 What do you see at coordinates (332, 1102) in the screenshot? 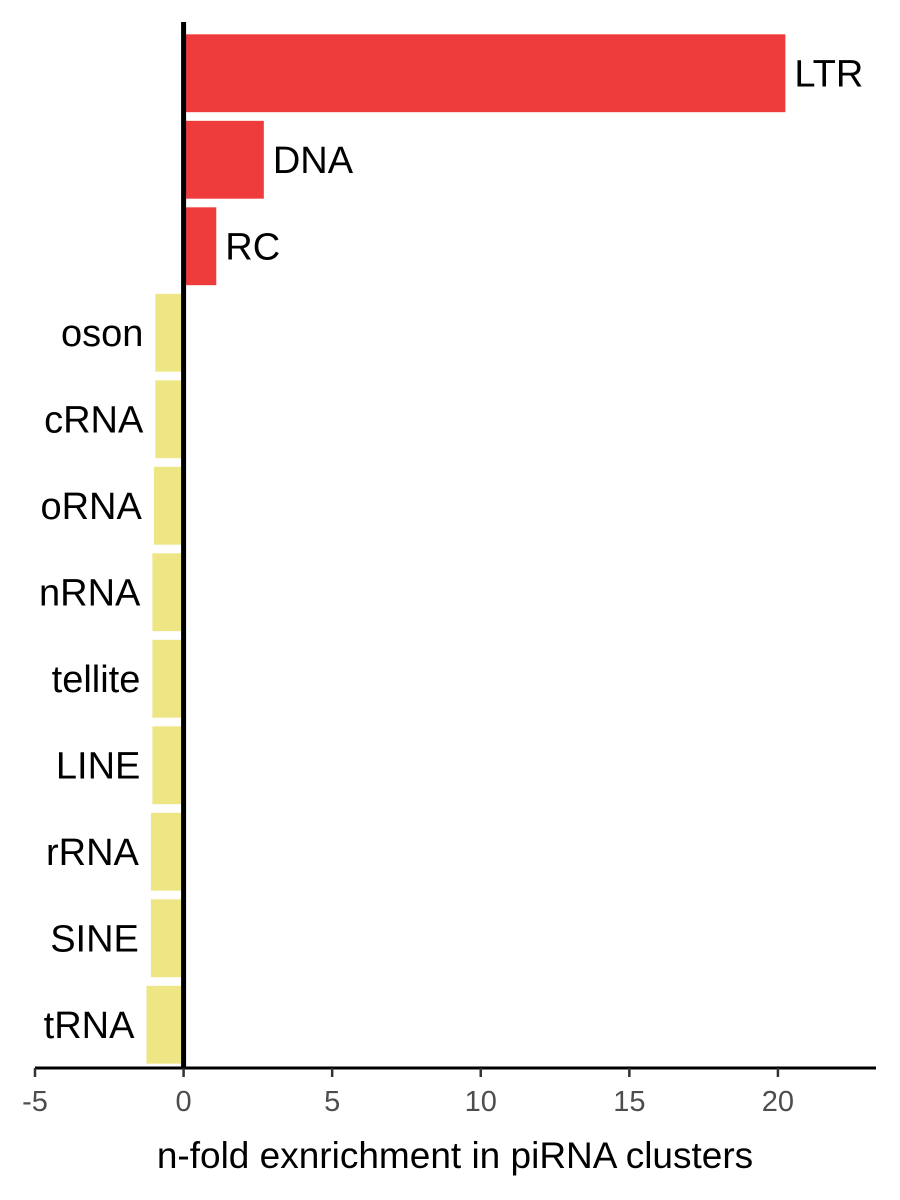
I see `x-tick-label-2: 5` at bounding box center [332, 1102].